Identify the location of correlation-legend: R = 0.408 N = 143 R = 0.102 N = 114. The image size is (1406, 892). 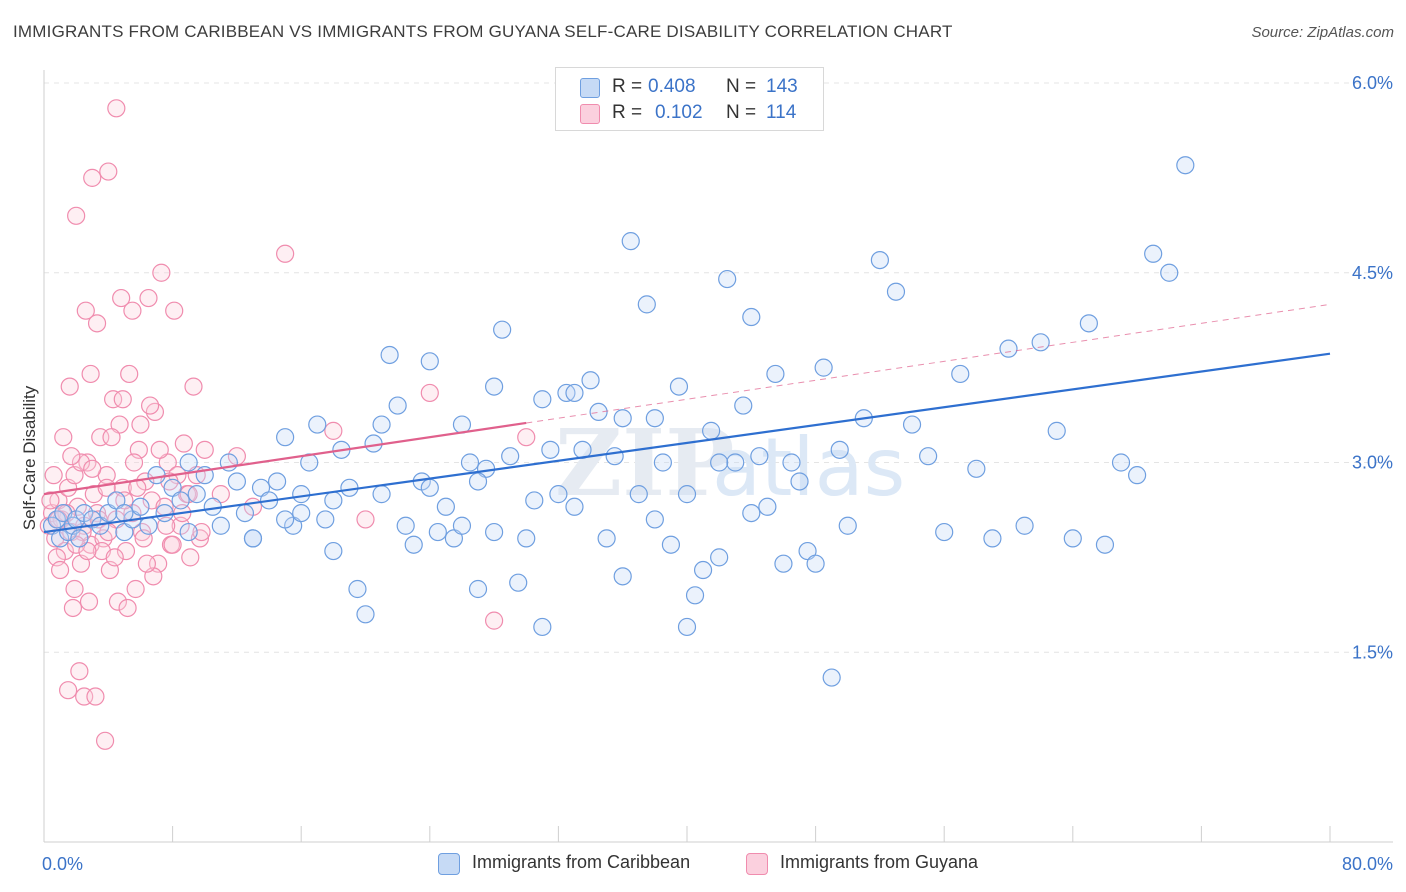
(689, 99).